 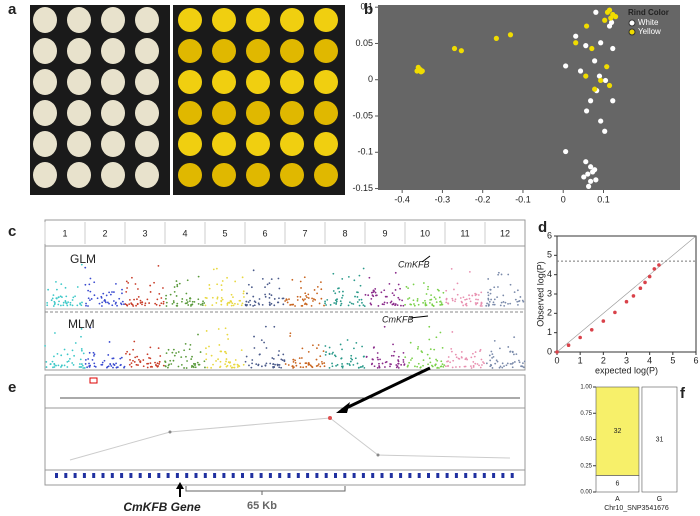 I want to click on gene, so click(x=168, y=475).